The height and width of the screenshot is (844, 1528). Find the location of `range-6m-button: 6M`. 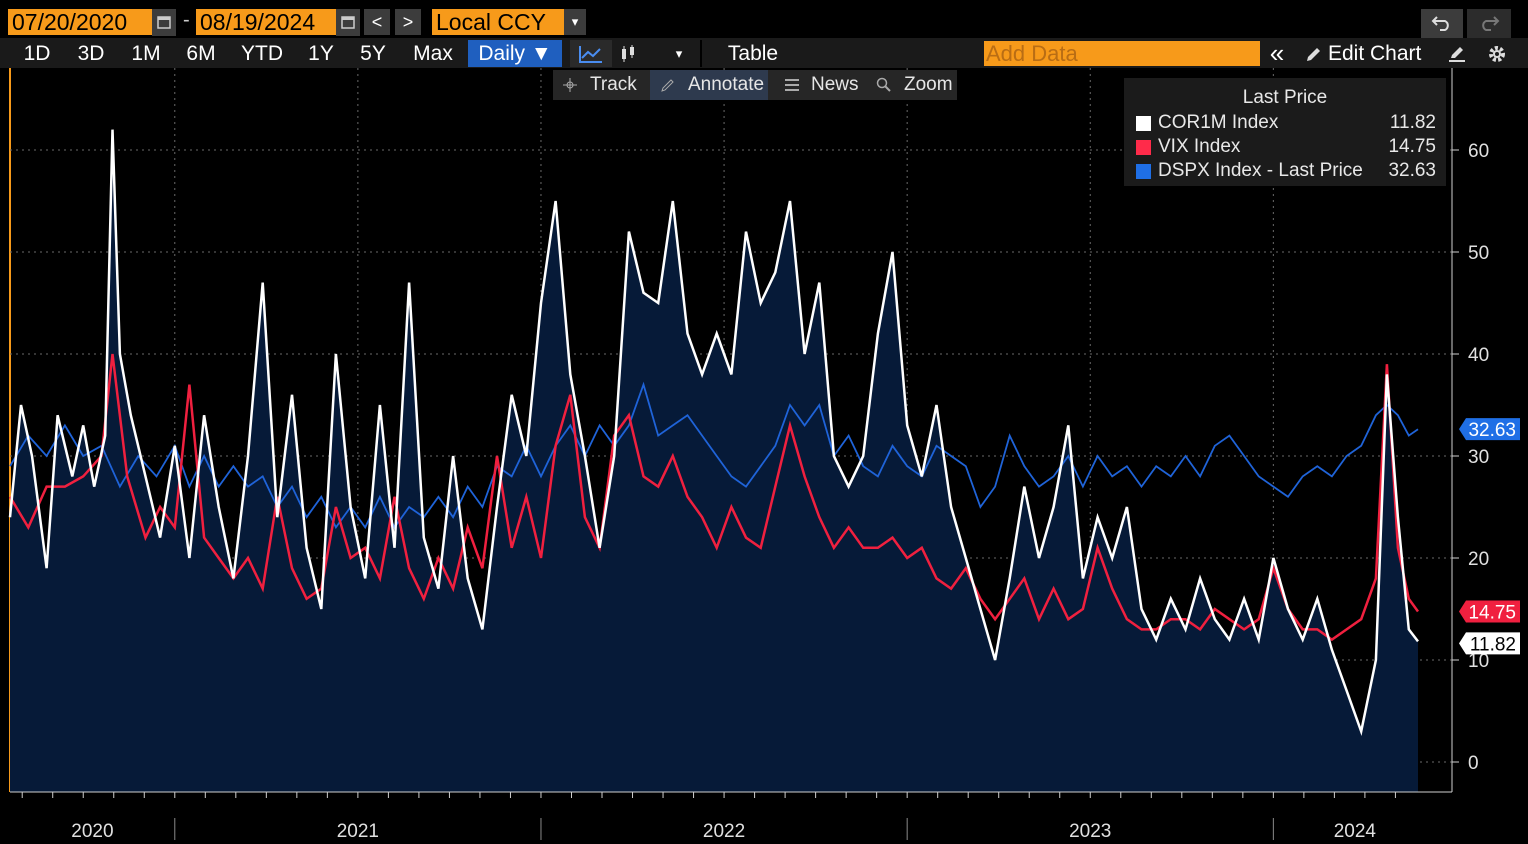

range-6m-button: 6M is located at coordinates (201, 53).